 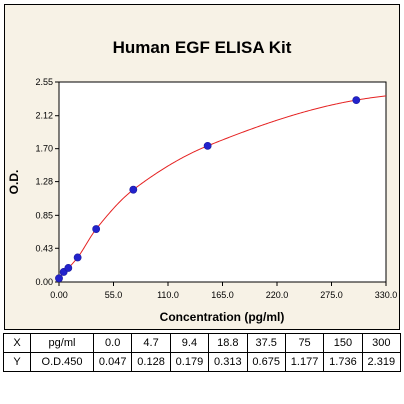 What do you see at coordinates (202, 47) in the screenshot?
I see `chart-title: Human EGF ELISA Kit` at bounding box center [202, 47].